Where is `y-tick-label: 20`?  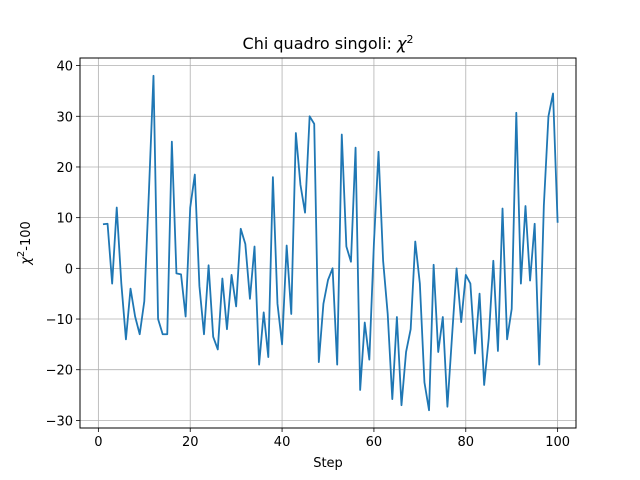 y-tick-label: 20 is located at coordinates (64, 168).